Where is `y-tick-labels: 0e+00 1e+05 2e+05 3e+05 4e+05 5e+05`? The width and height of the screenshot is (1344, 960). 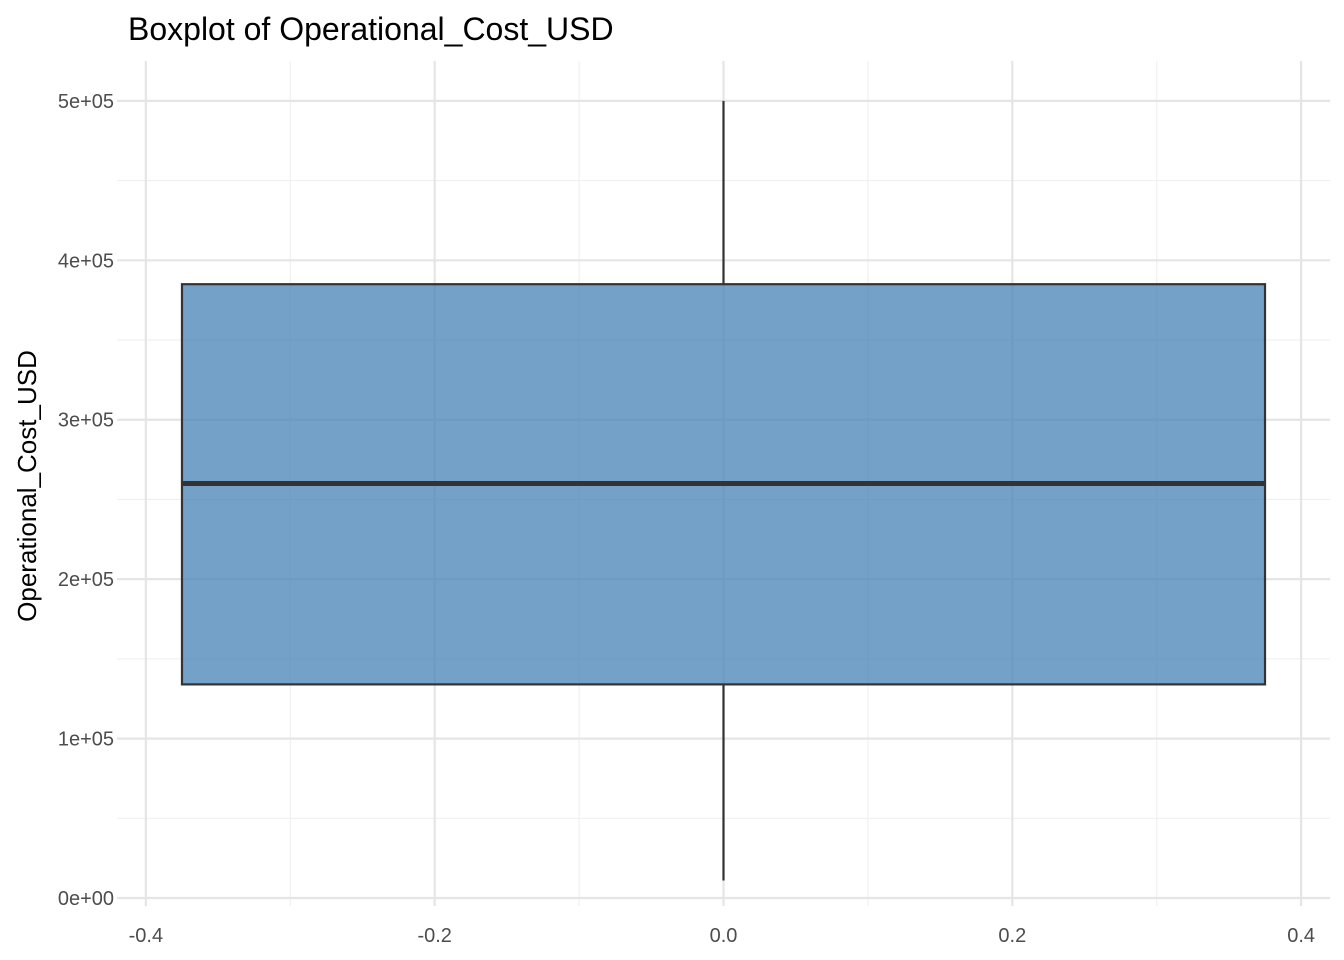
y-tick-labels: 0e+00 1e+05 2e+05 3e+05 4e+05 5e+05 is located at coordinates (86, 500).